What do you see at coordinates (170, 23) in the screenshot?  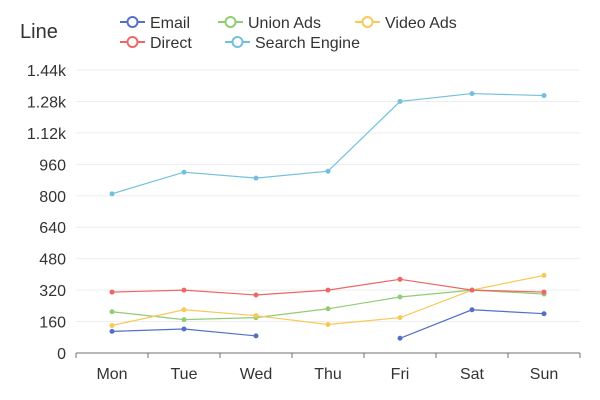 I see `legend-label: Email` at bounding box center [170, 23].